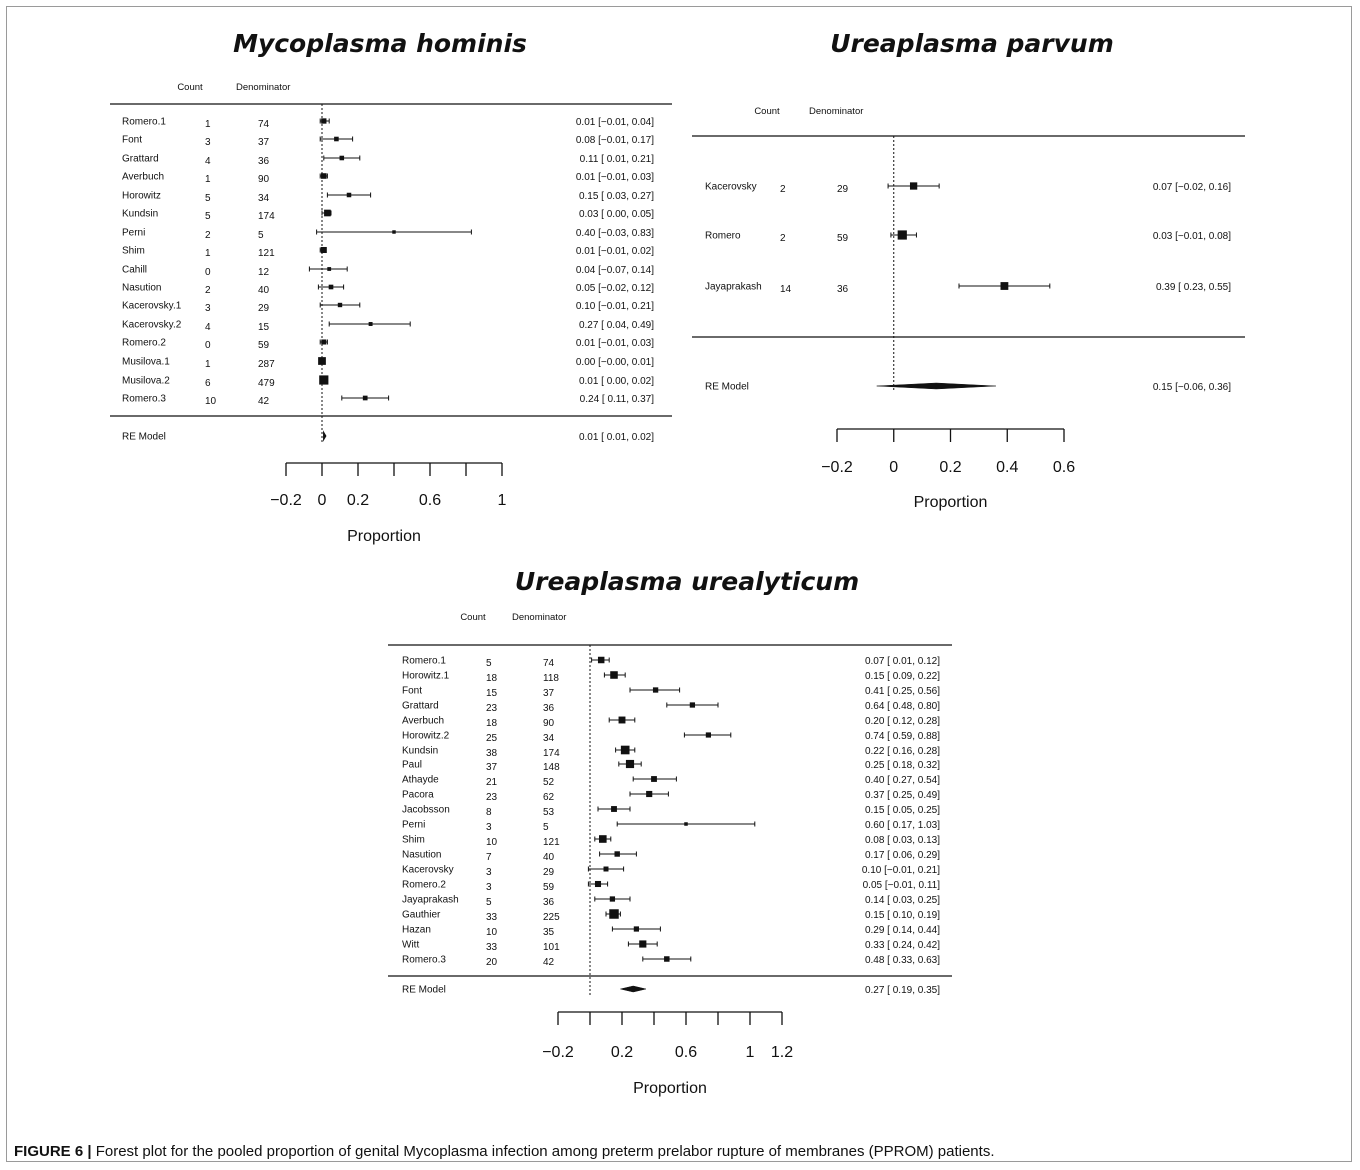  Describe the element at coordinates (902, 691) in the screenshot. I see `uu-study-estimate-label: 0.41 [ 0.25, 0.56]` at that location.